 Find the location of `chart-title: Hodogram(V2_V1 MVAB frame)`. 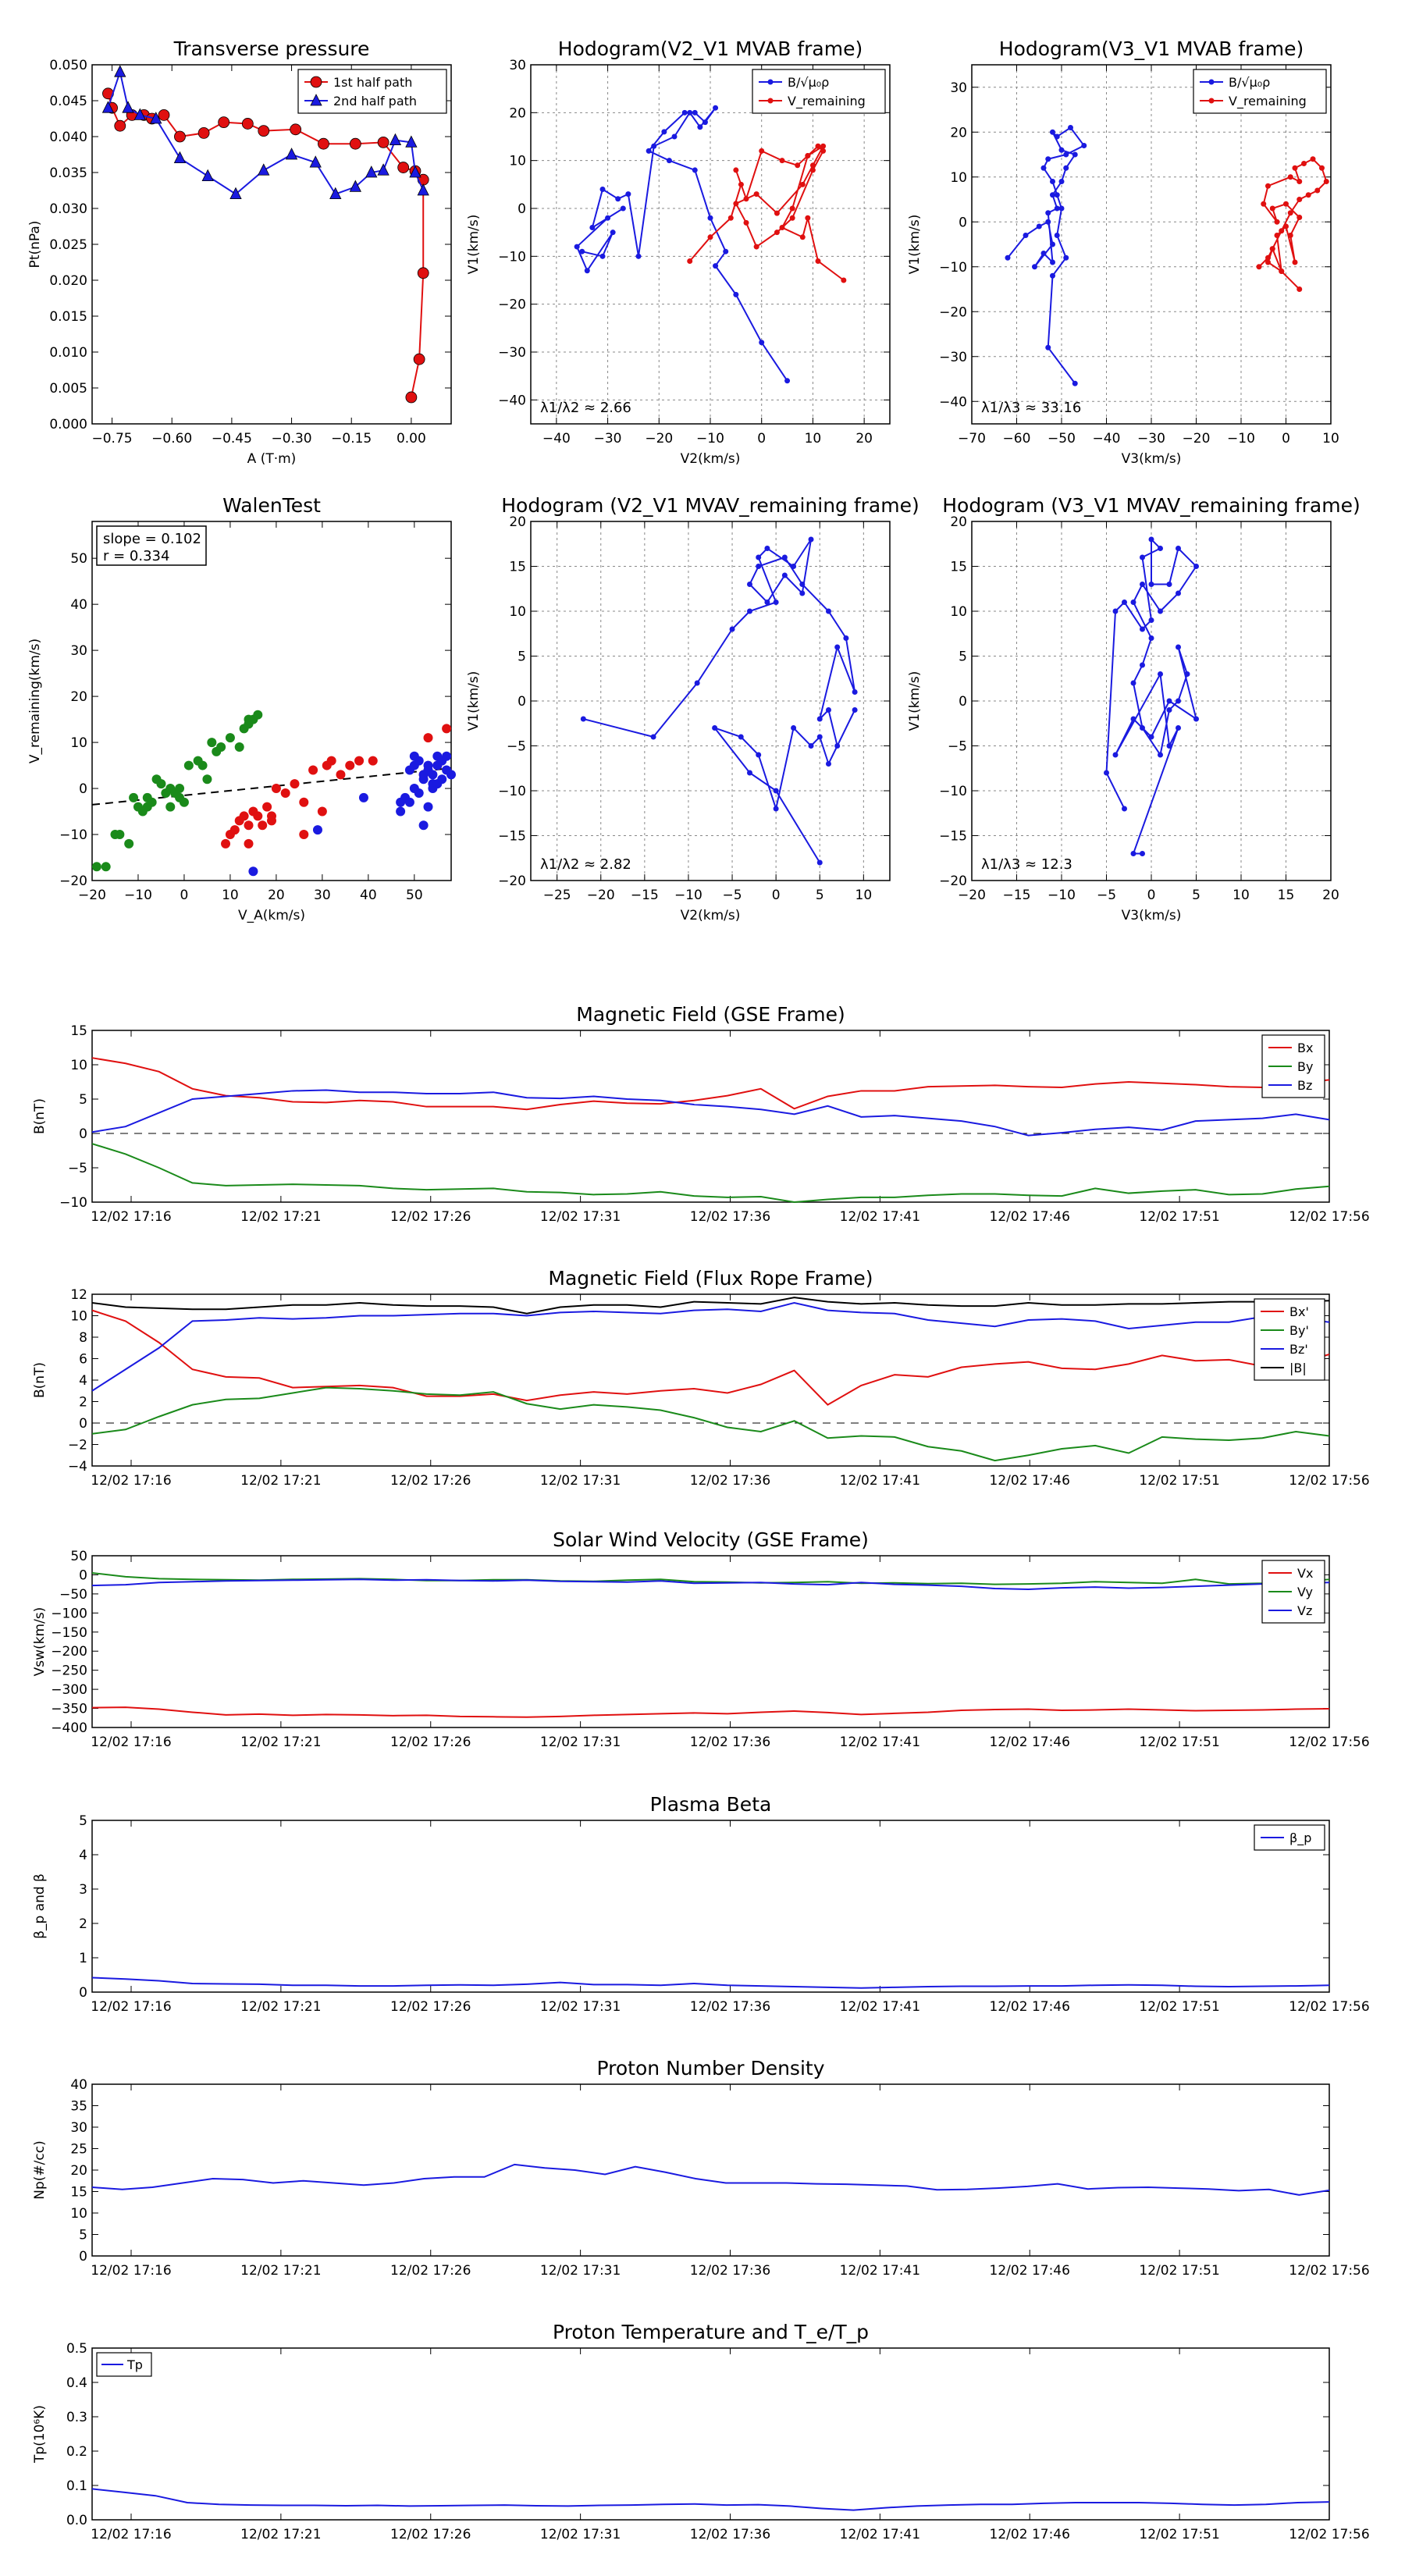

chart-title: Hodogram(V2_V1 MVAB frame) is located at coordinates (711, 48).